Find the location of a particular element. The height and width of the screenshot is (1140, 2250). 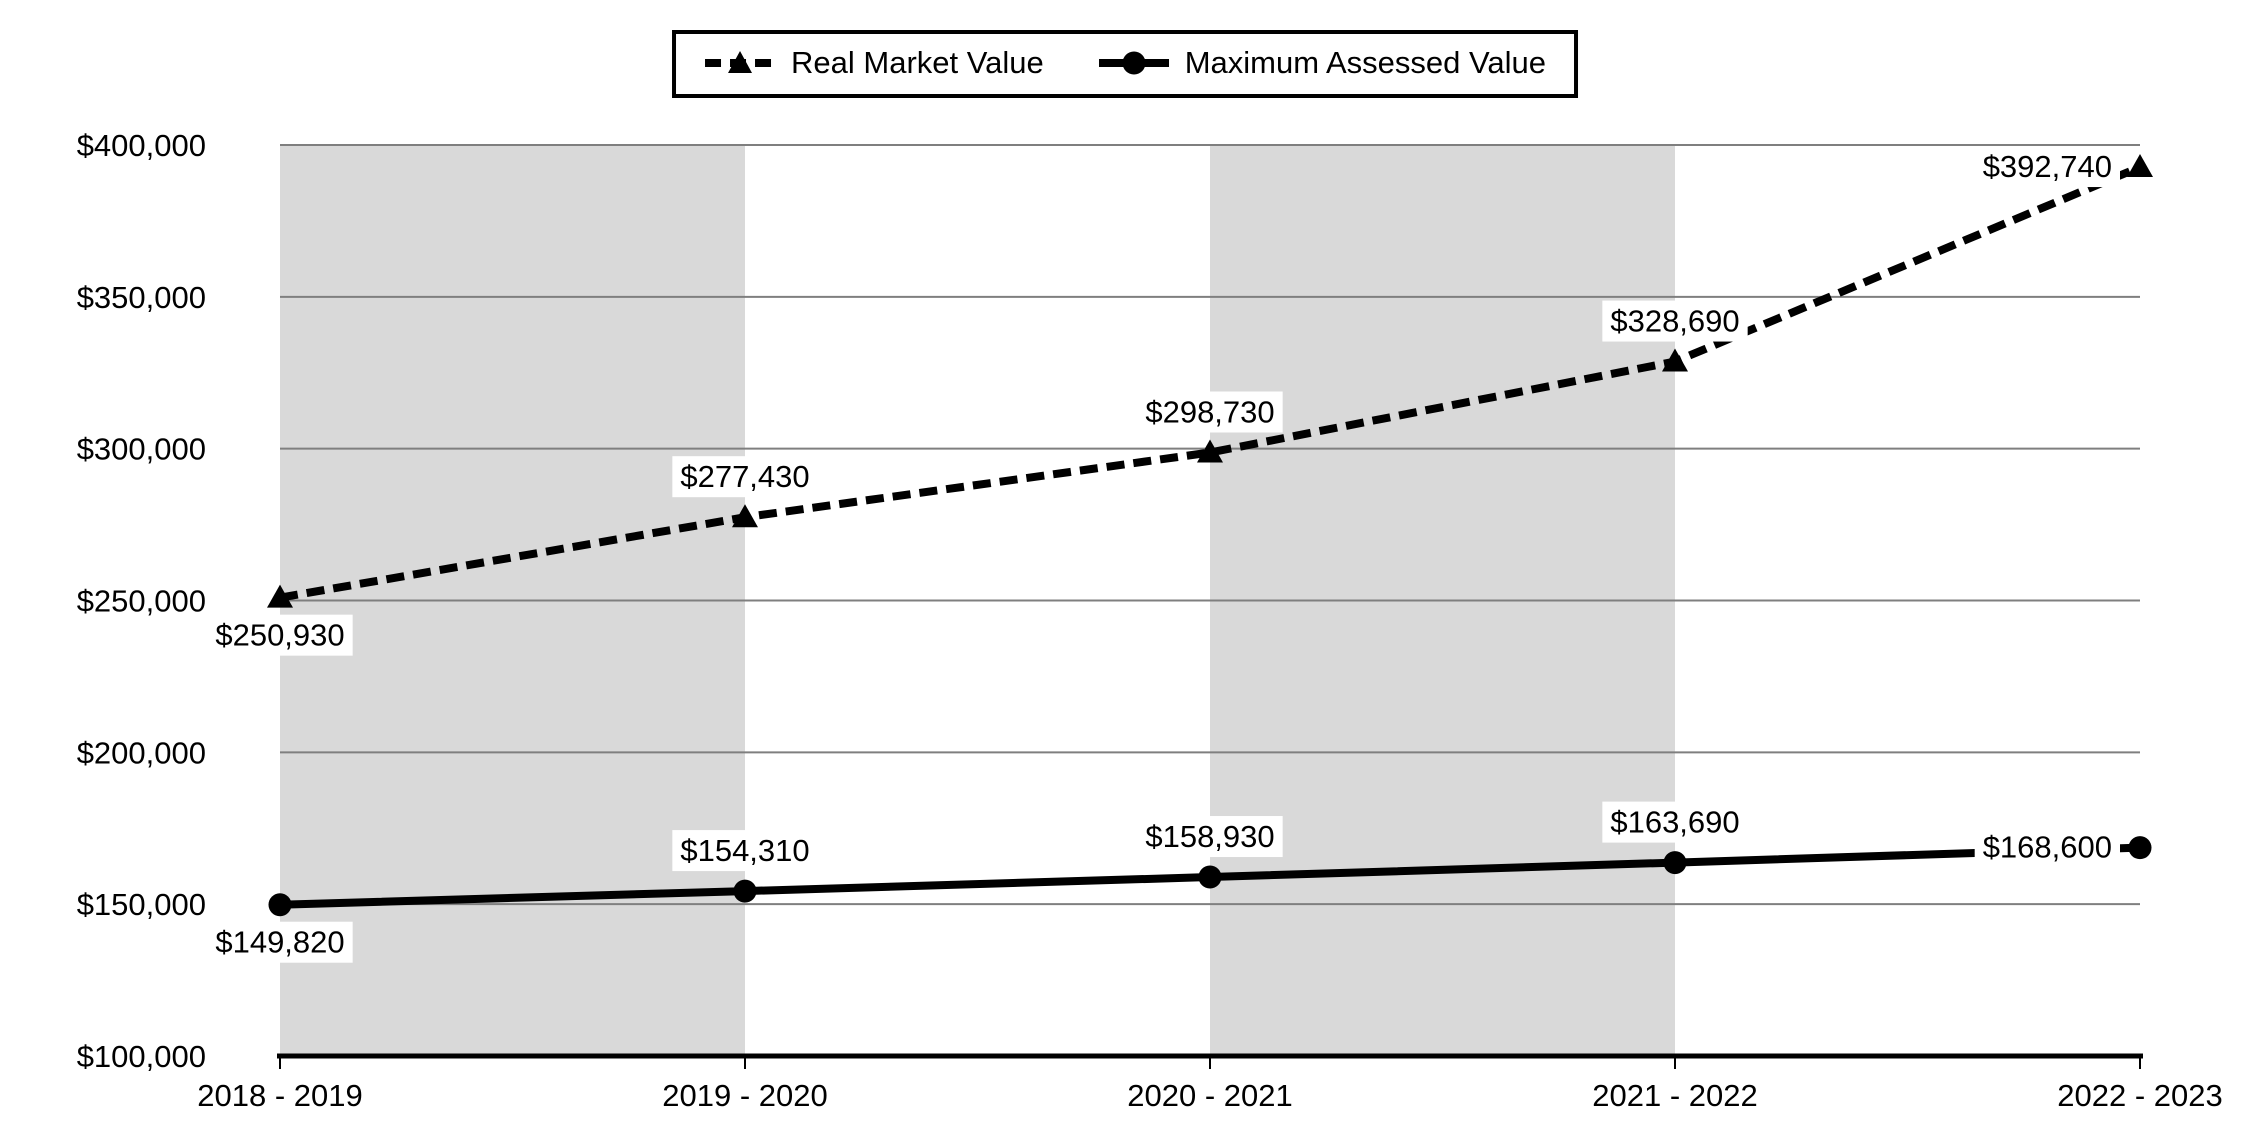

x-axis-tick-label: 2020 - 2021 is located at coordinates (1209, 1095).